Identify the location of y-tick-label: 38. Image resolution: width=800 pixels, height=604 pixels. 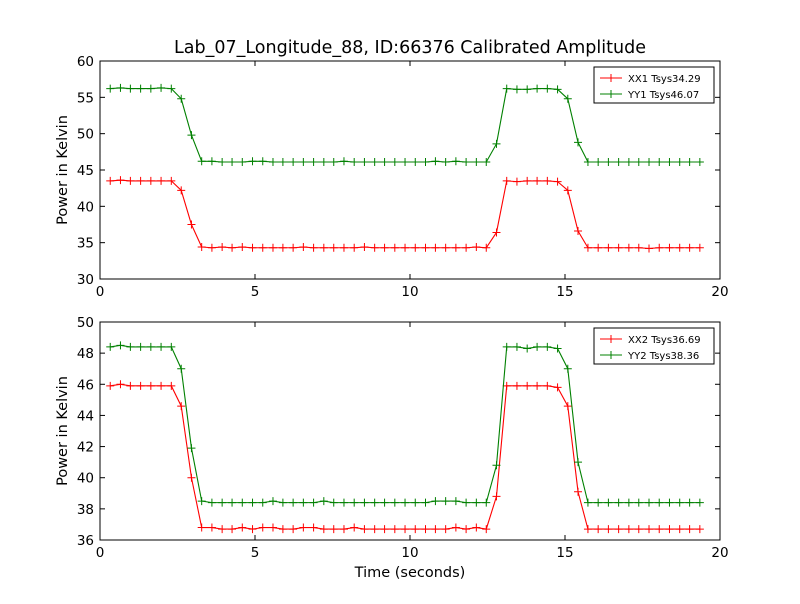
(85, 510).